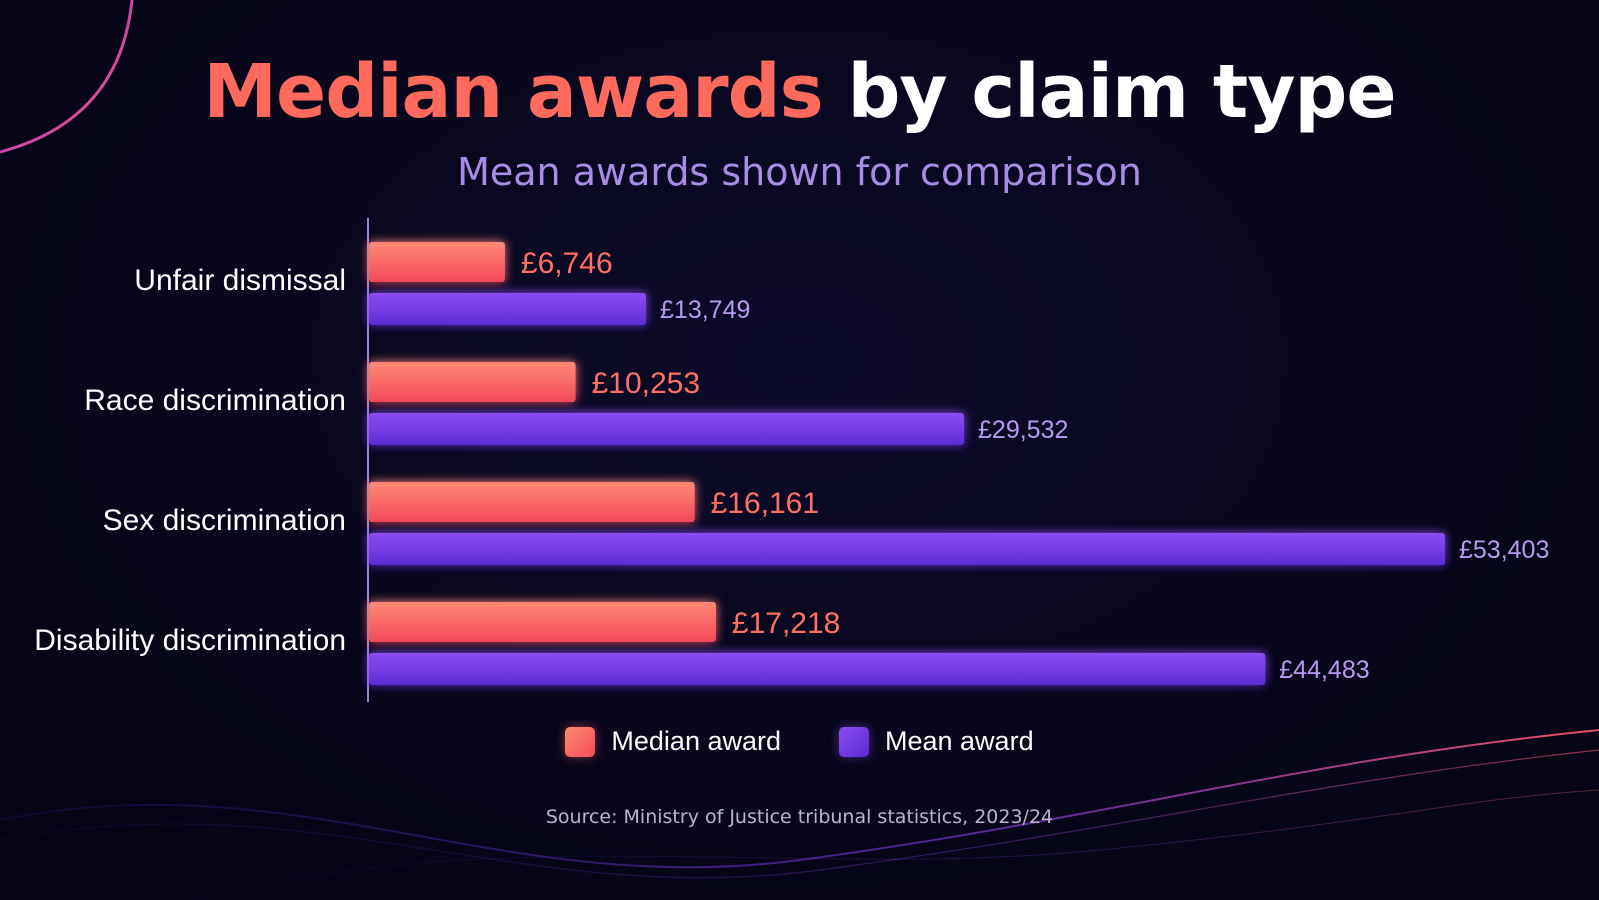  What do you see at coordinates (567, 263) in the screenshot?
I see `data-label-median: £6,746` at bounding box center [567, 263].